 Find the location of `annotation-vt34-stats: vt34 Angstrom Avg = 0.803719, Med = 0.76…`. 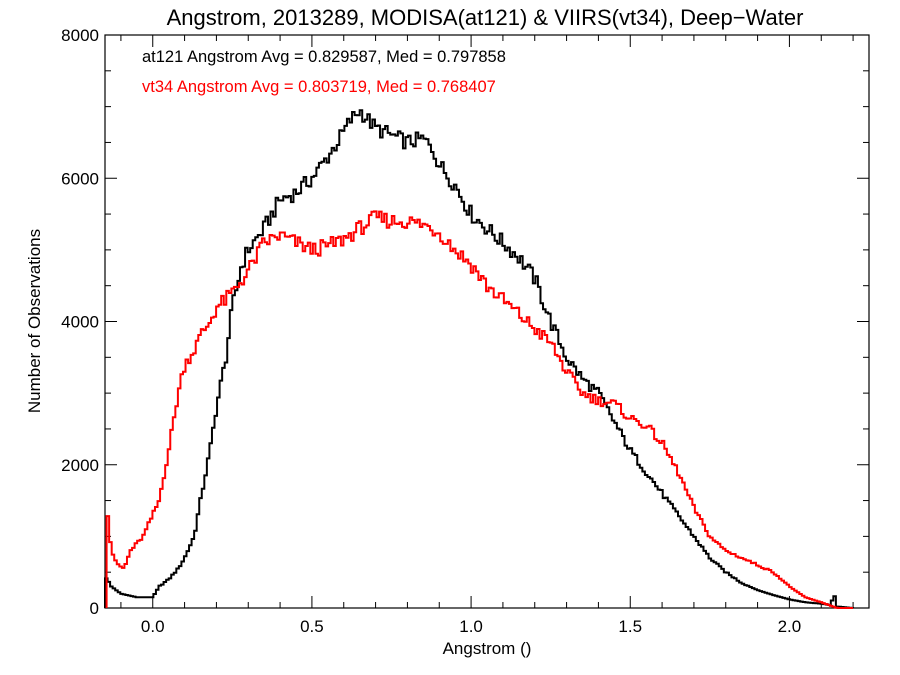

annotation-vt34-stats: vt34 Angstrom Avg = 0.803719, Med = 0.76… is located at coordinates (319, 87).